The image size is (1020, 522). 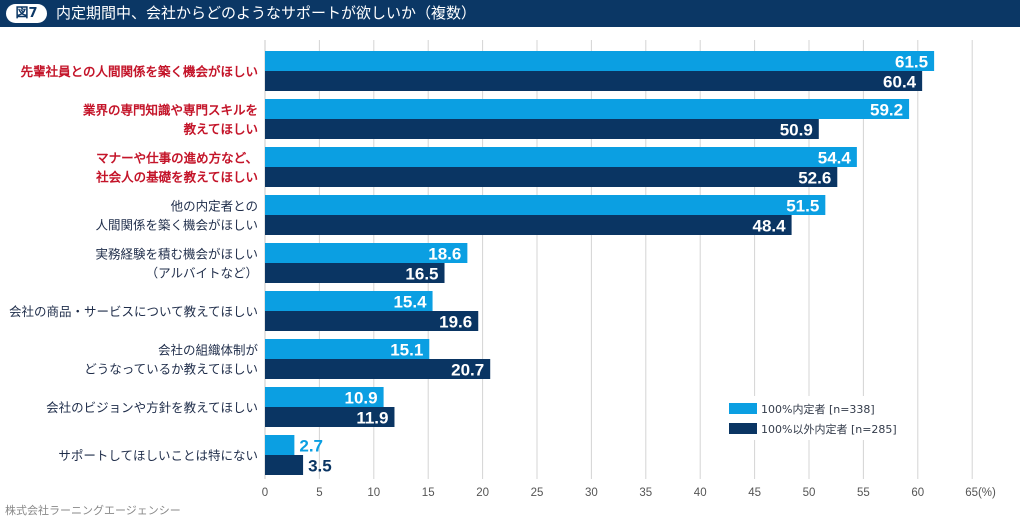 I want to click on source-credit: 株式会社ラーニングエージェンシー, so click(x=93, y=510).